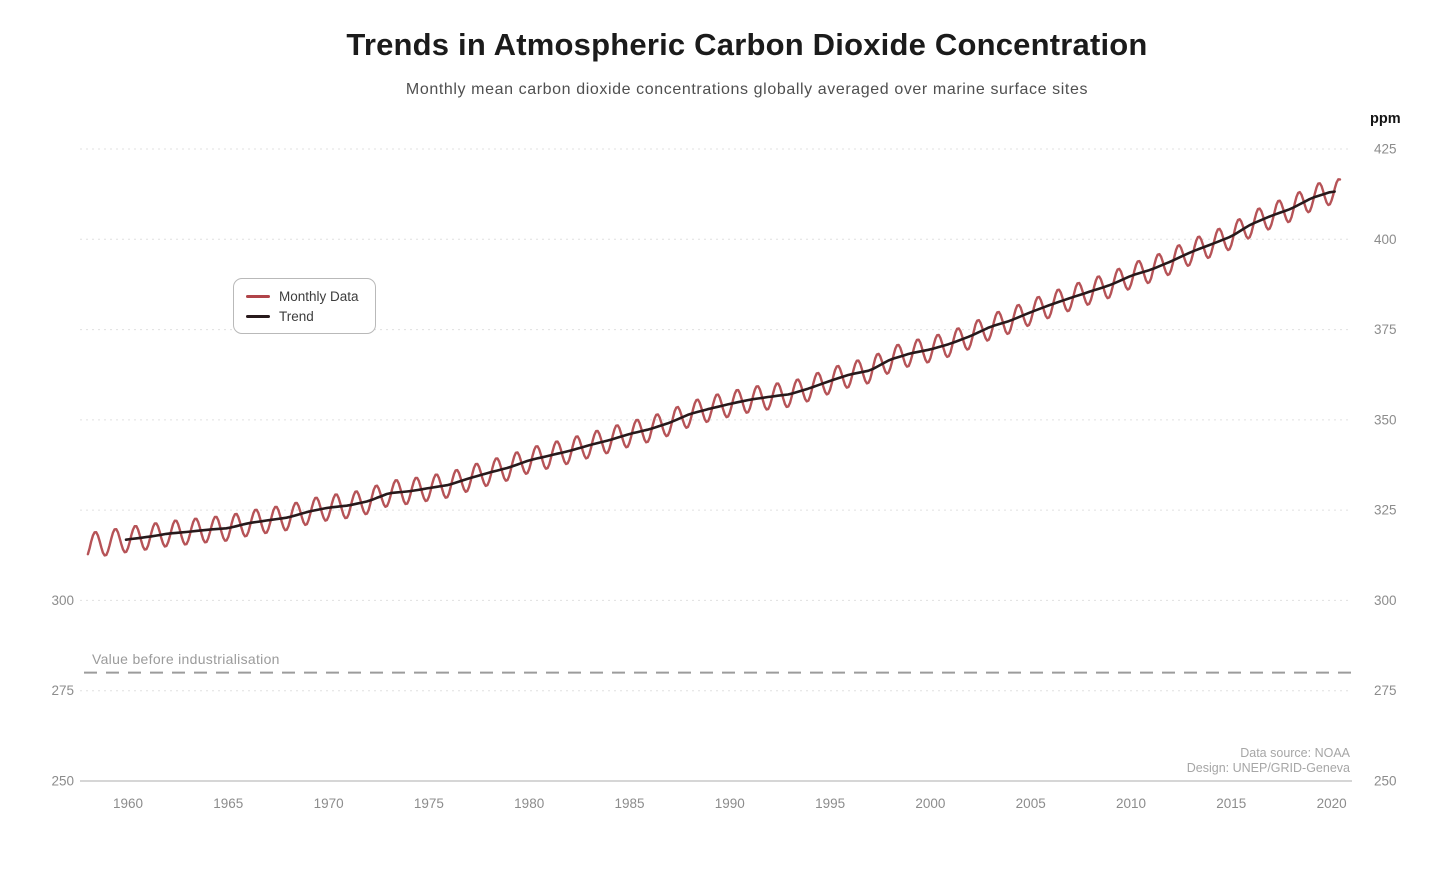  I want to click on x-tick-label-1975: 1975, so click(429, 803).